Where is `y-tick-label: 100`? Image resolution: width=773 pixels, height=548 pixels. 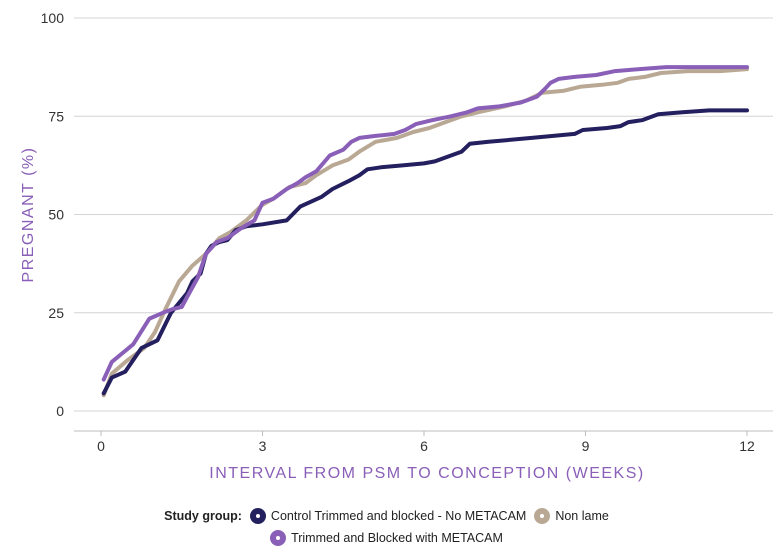 y-tick-label: 100 is located at coordinates (53, 18).